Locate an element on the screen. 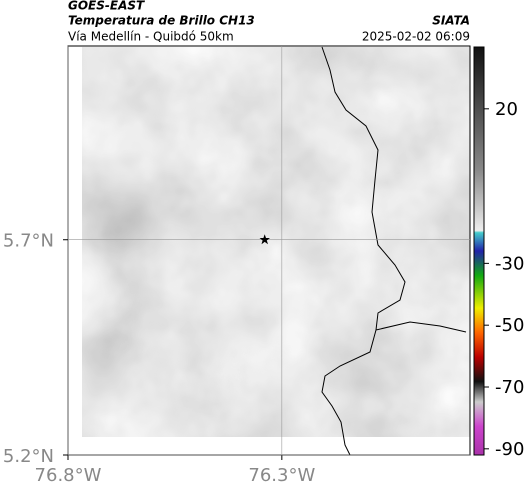 The image size is (526, 495). colorbar-tick-label: 20 is located at coordinates (506, 109).